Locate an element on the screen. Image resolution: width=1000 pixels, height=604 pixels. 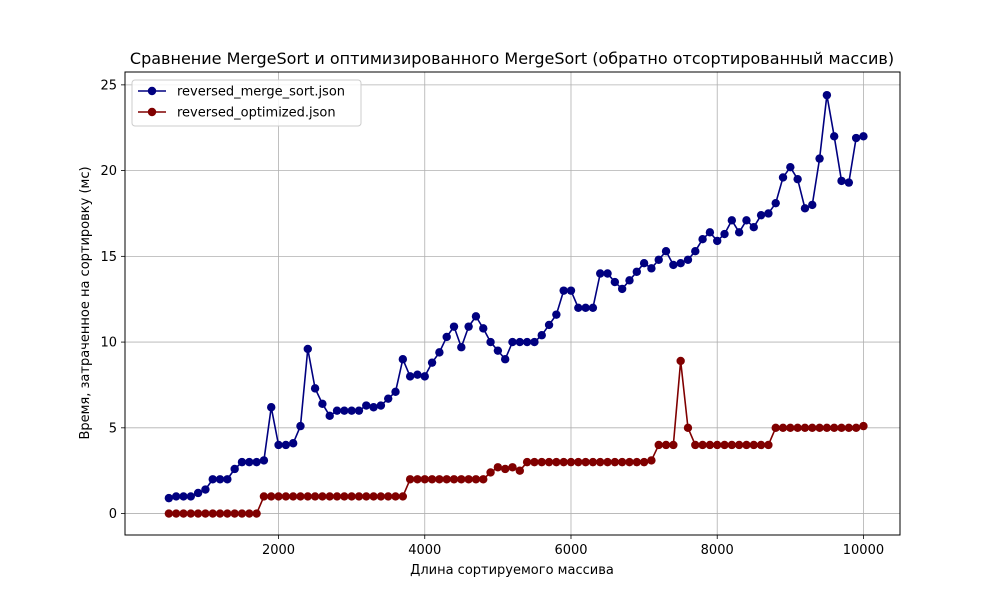
legend-marker is located at coordinates (152, 112).